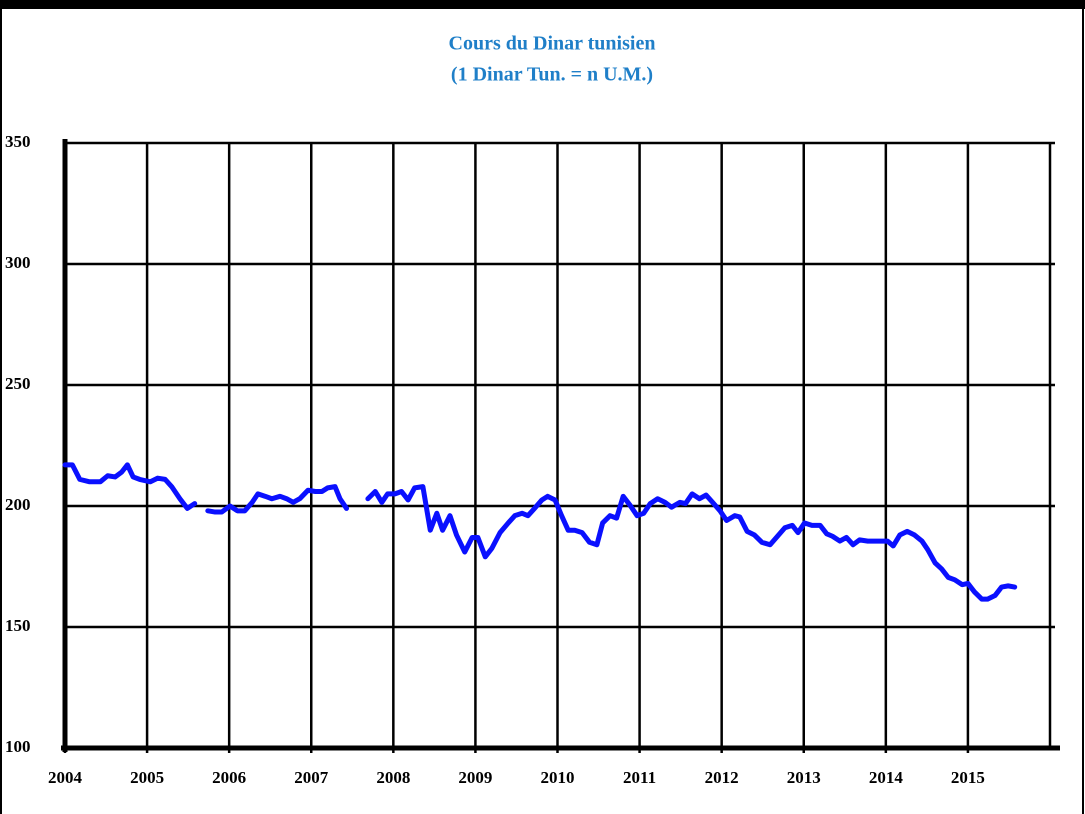 The width and height of the screenshot is (1085, 814). Describe the element at coordinates (147, 777) in the screenshot. I see `x-tick-label: 2005` at that location.